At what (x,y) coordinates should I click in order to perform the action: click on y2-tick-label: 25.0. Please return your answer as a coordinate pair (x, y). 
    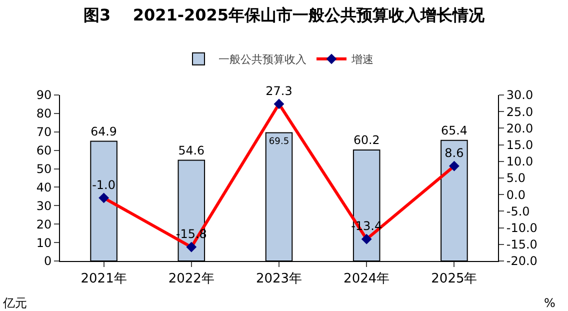
    Looking at the image, I should click on (520, 111).